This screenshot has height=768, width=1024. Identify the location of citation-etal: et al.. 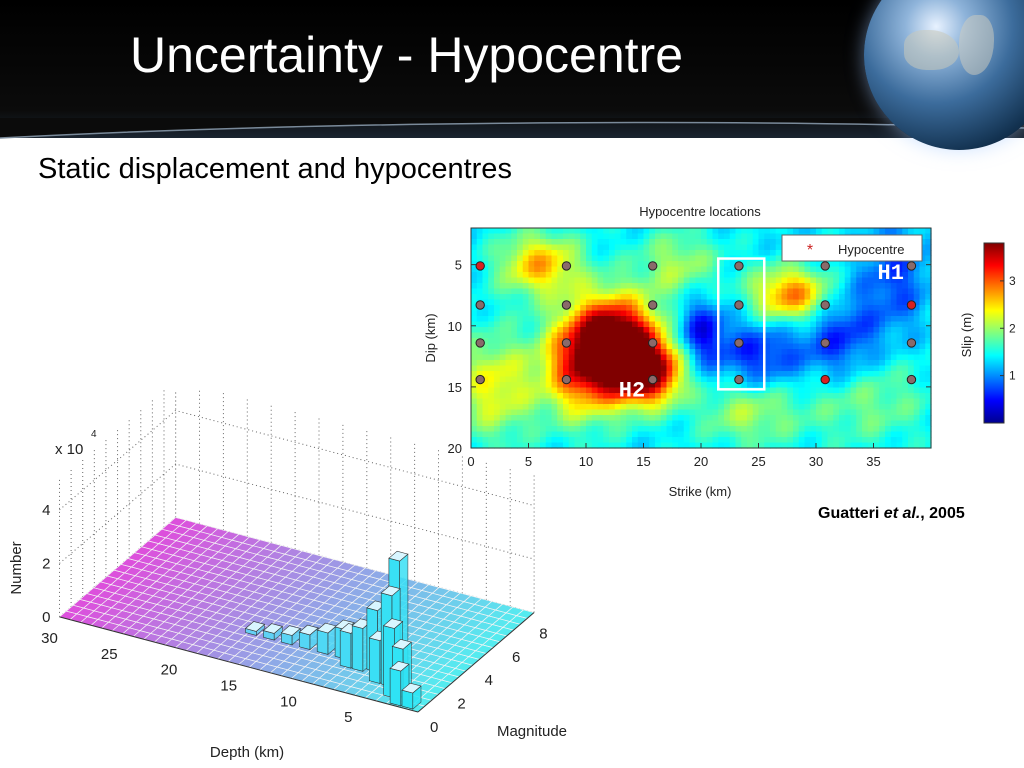
(902, 513).